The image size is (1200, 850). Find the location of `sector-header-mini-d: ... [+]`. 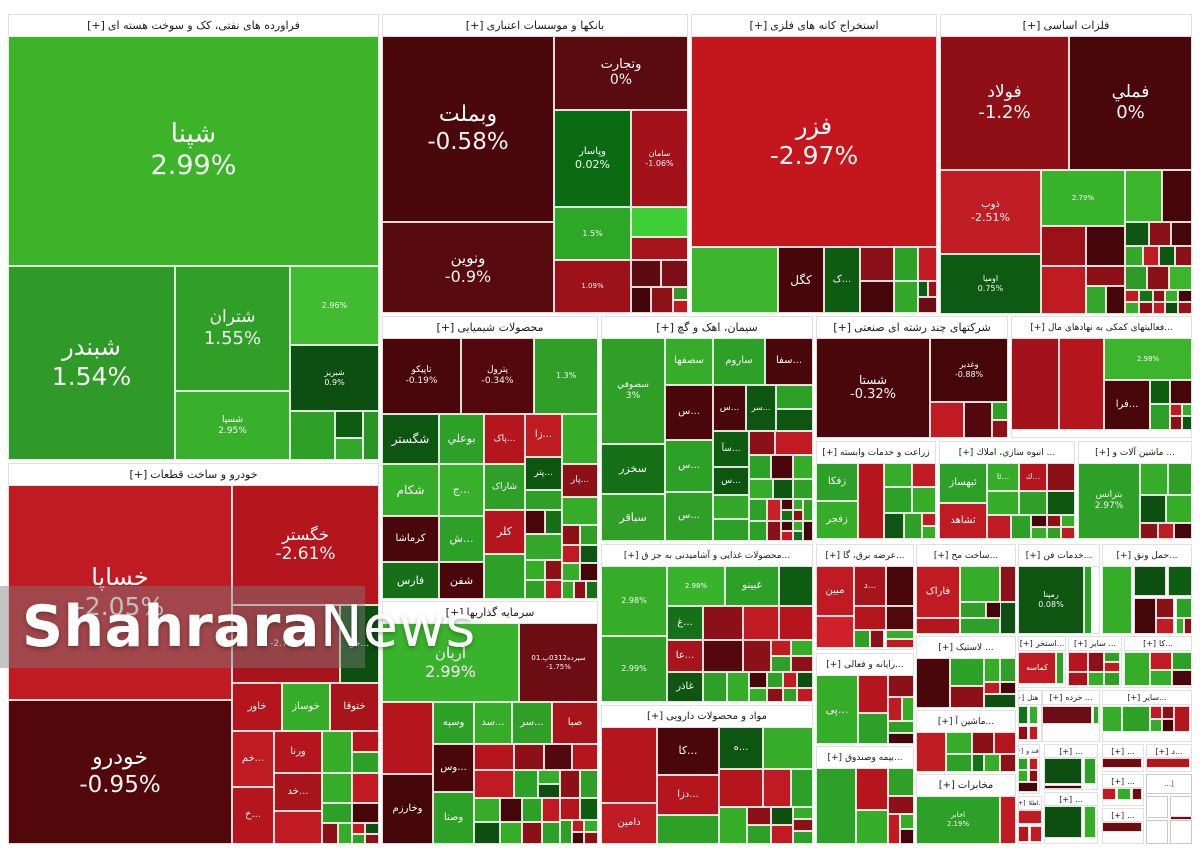

sector-header-mini-d: ... [+] is located at coordinates (1071, 799).